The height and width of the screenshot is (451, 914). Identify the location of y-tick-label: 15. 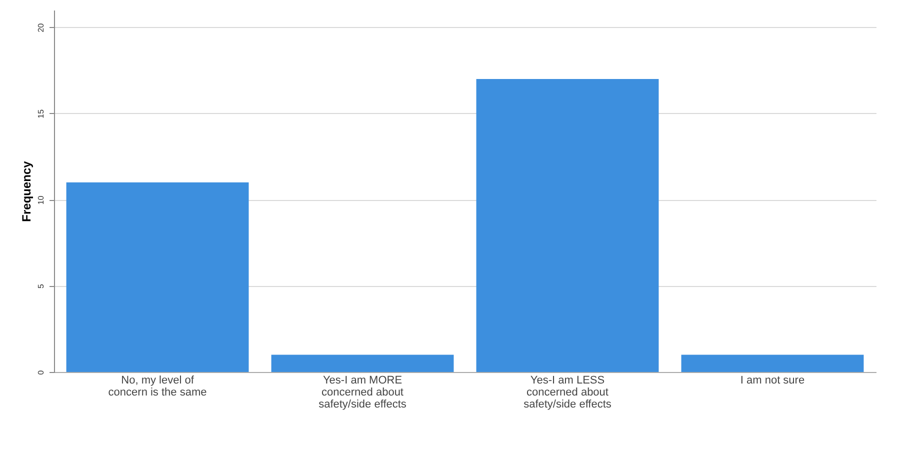
(41, 113).